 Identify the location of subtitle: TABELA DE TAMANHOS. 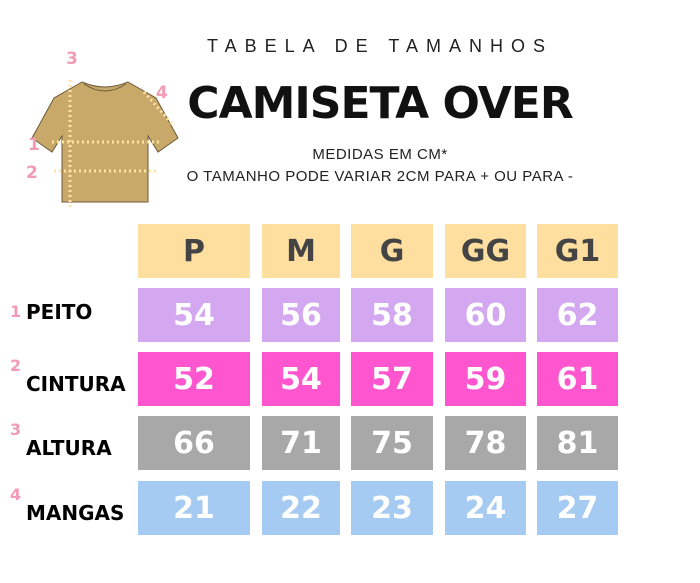
(380, 46).